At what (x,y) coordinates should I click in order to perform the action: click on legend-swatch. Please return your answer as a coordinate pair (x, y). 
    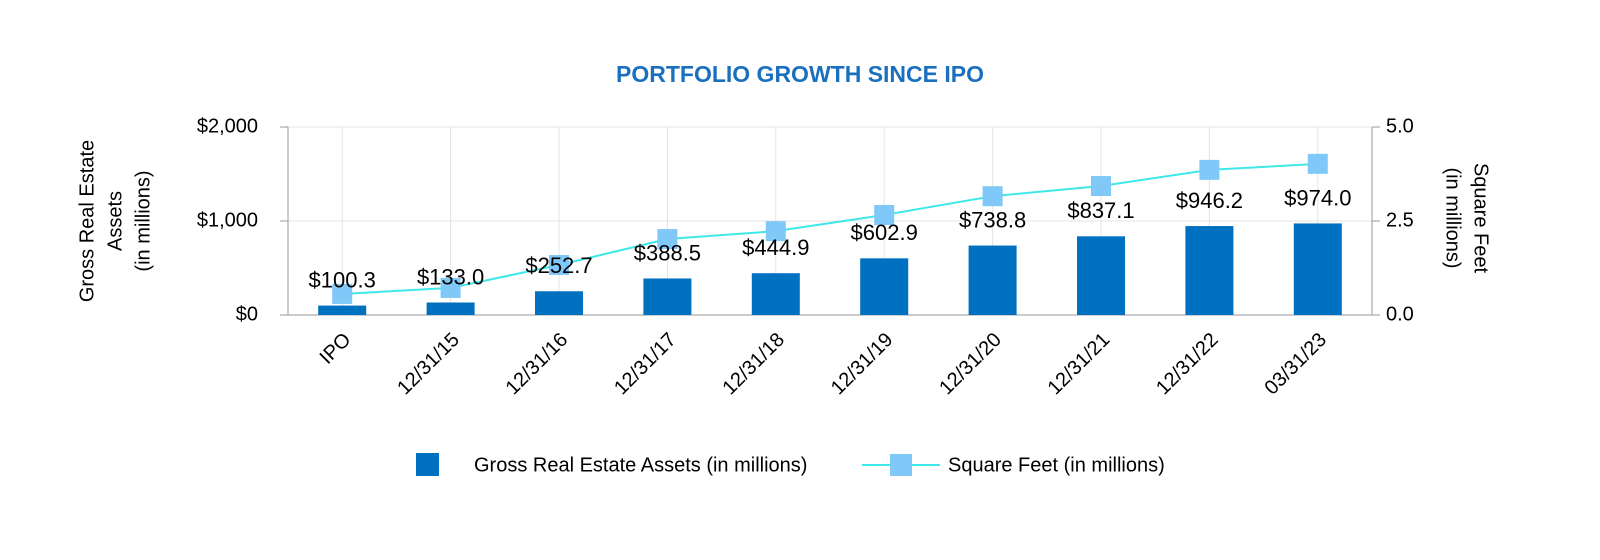
    Looking at the image, I should click on (427, 464).